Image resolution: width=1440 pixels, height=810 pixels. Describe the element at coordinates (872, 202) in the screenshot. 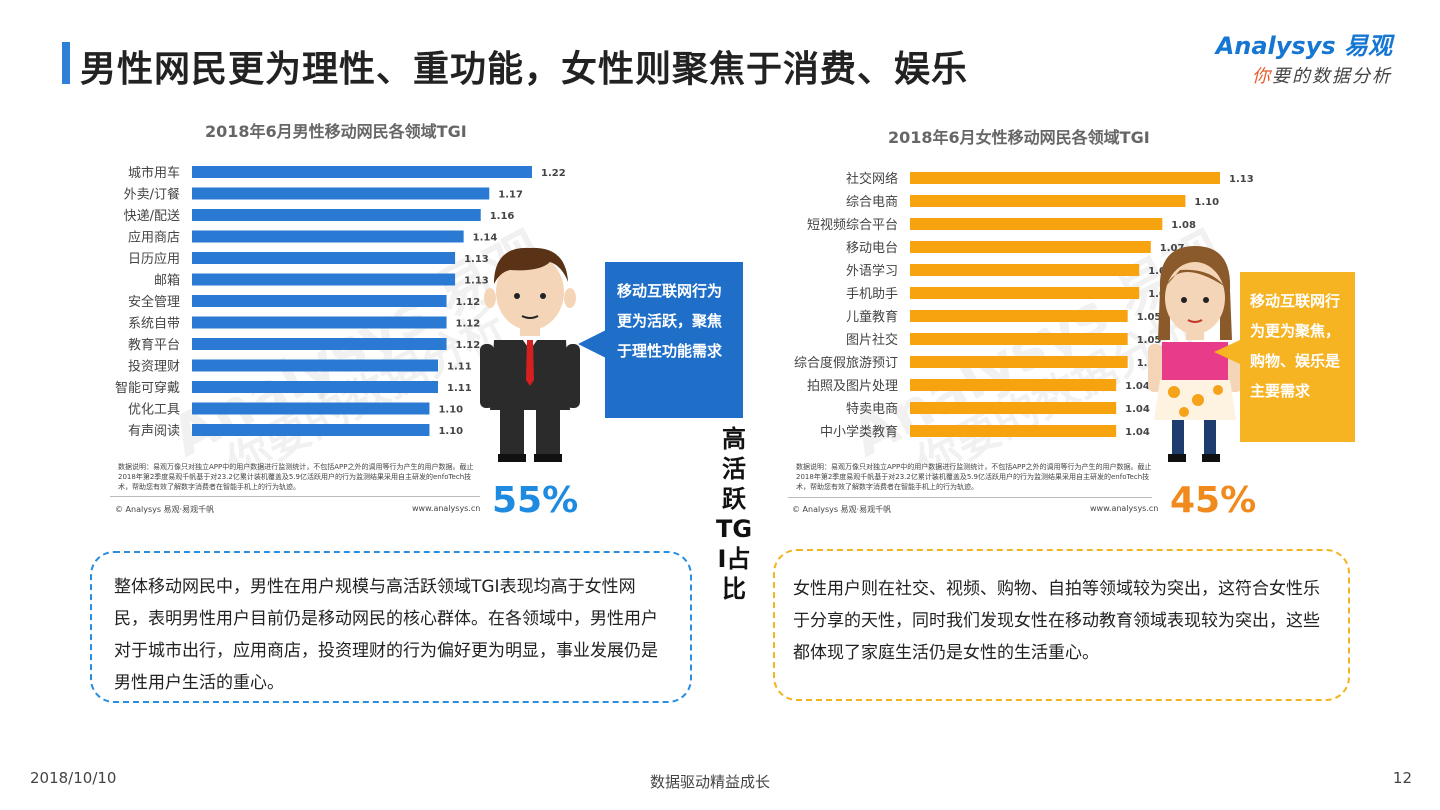

I see `category-label: 综合电商` at that location.